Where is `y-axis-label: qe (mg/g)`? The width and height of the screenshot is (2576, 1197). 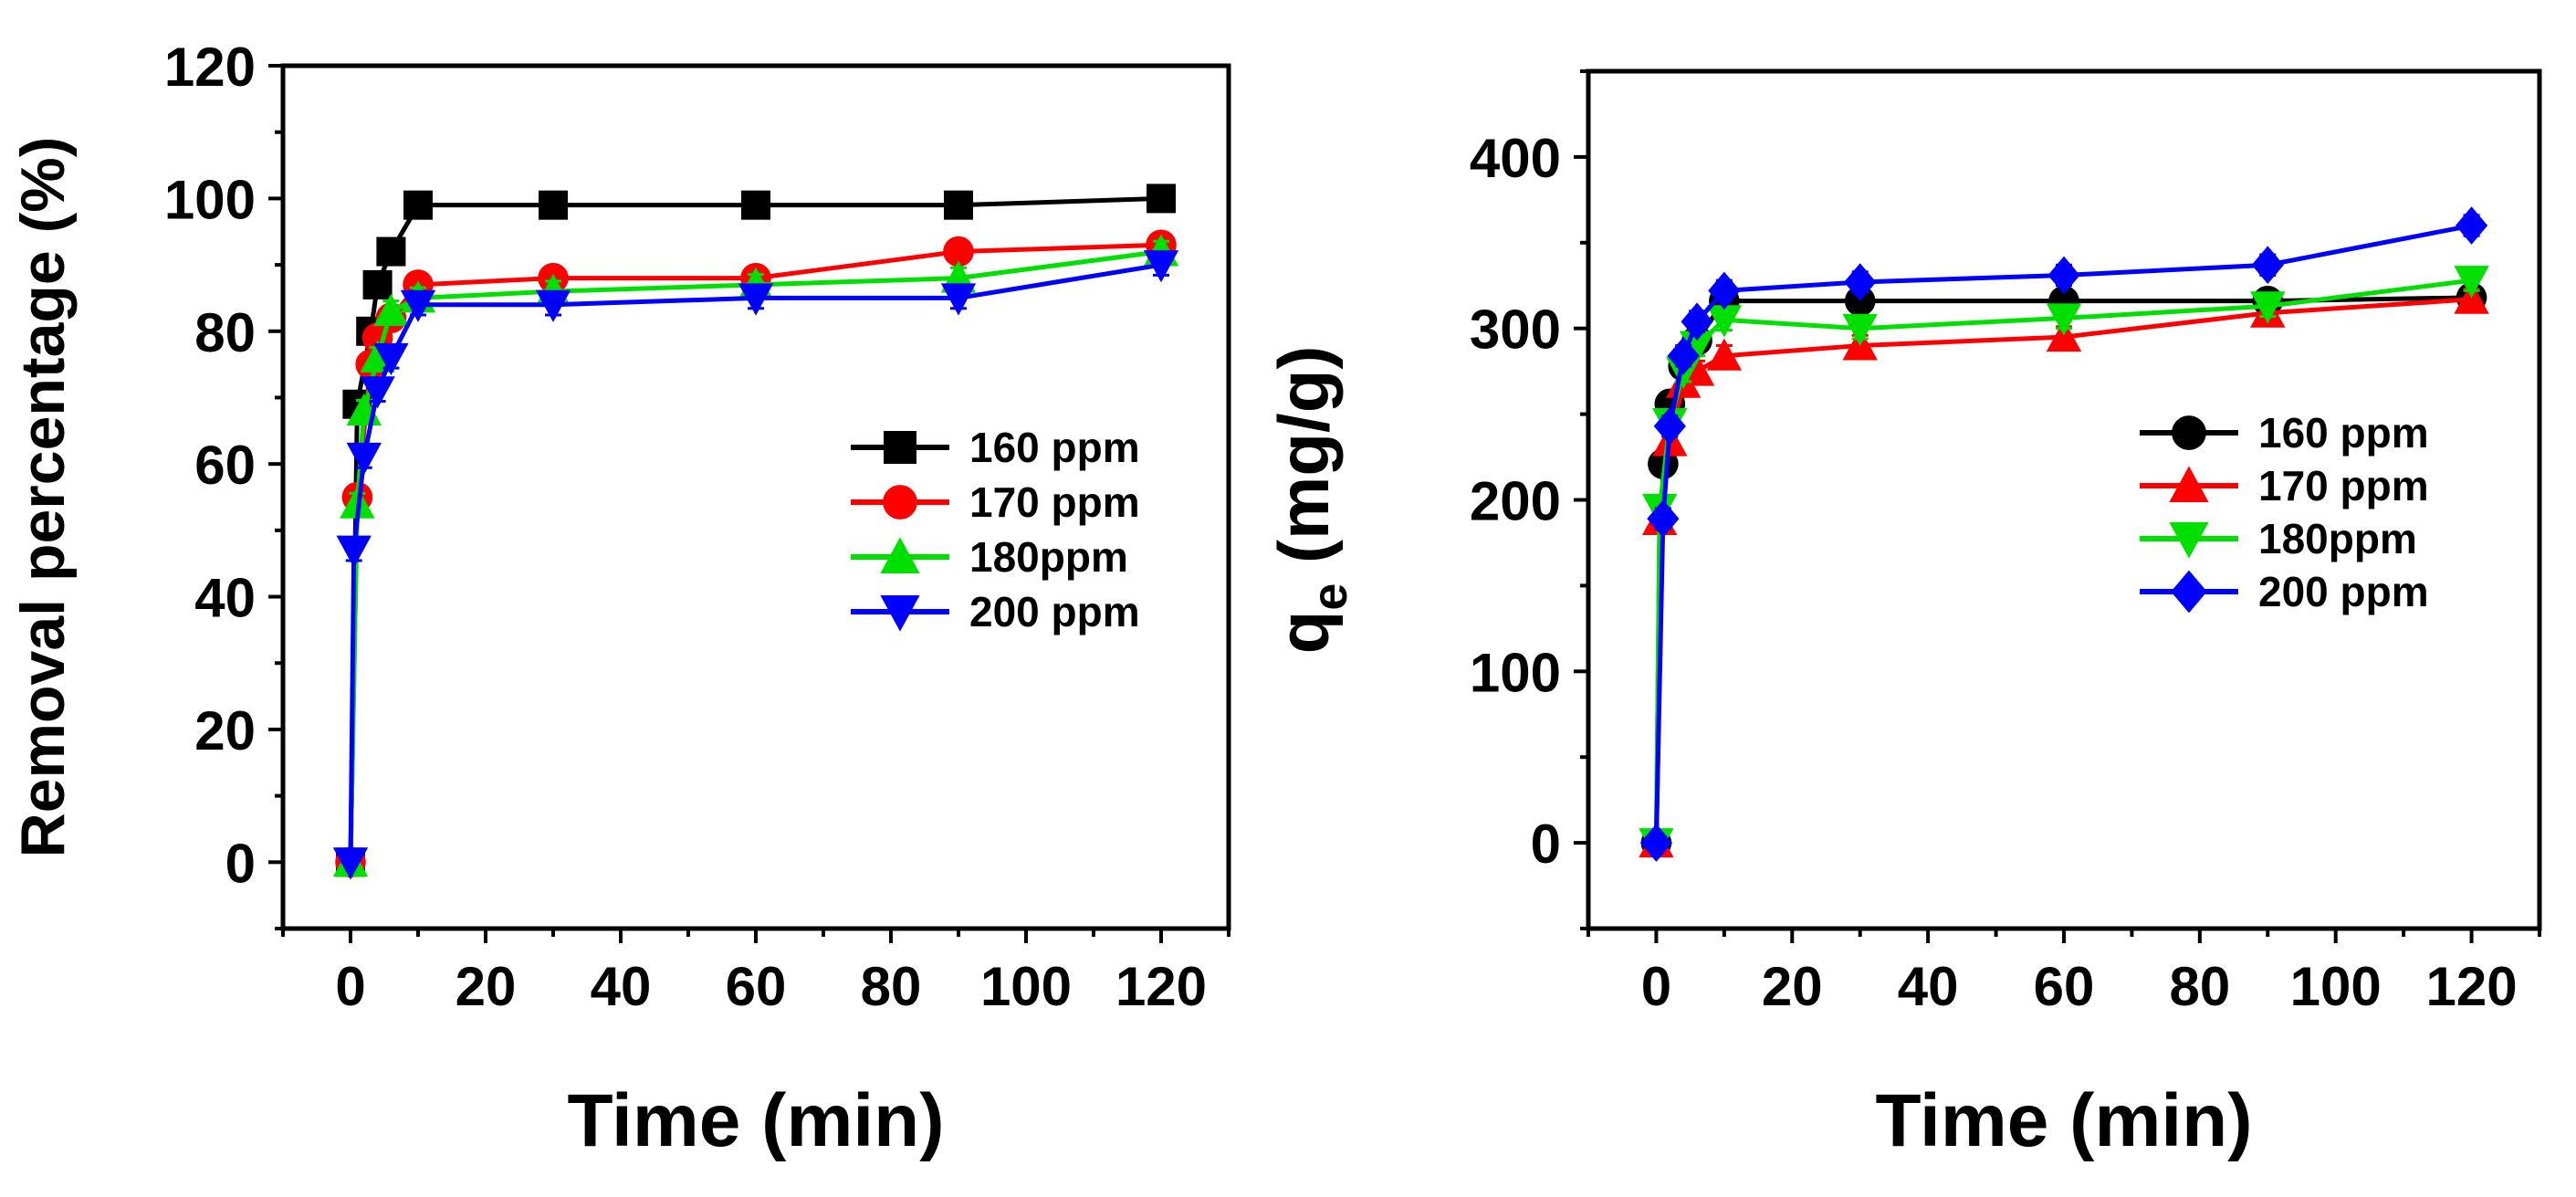
y-axis-label: qe (mg/g) is located at coordinates (1310, 501).